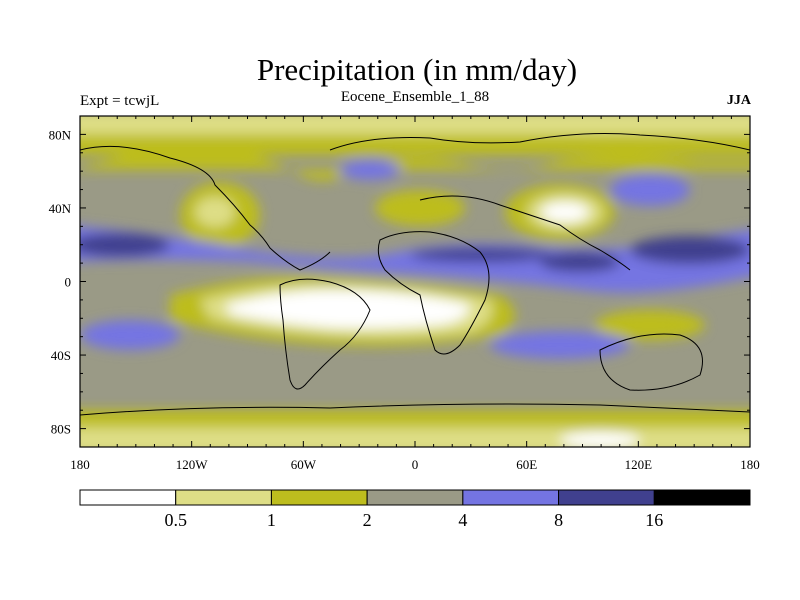  Describe the element at coordinates (68, 282) in the screenshot. I see `lat-tick-label: 0` at that location.